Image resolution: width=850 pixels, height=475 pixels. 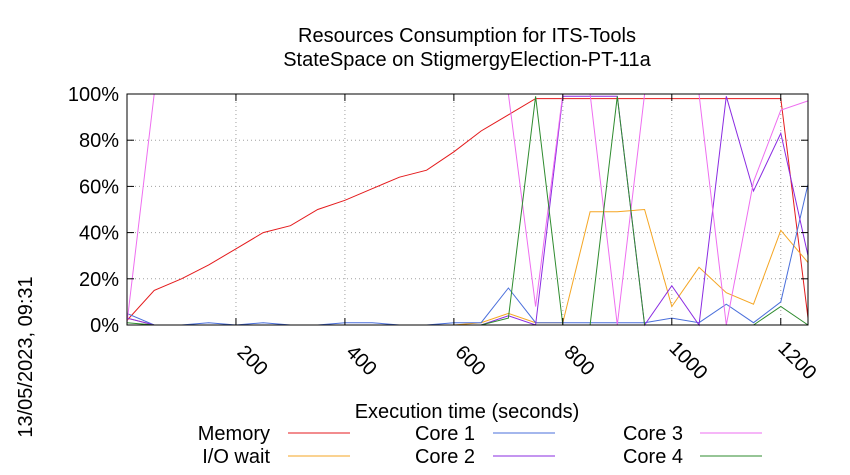 I want to click on chart-title-line-2: StateSpace on StigmergyElection-PT-11a, so click(x=467, y=60).